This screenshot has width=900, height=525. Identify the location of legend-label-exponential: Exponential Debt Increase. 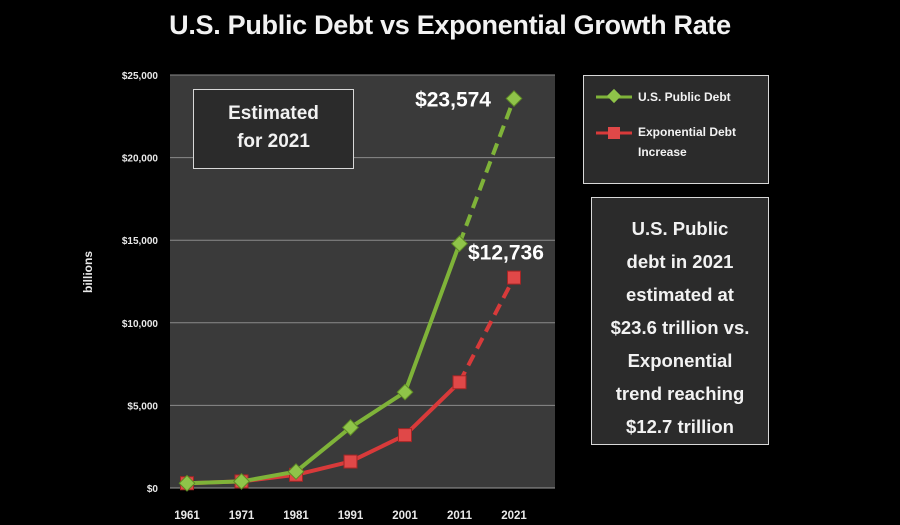
(687, 142).